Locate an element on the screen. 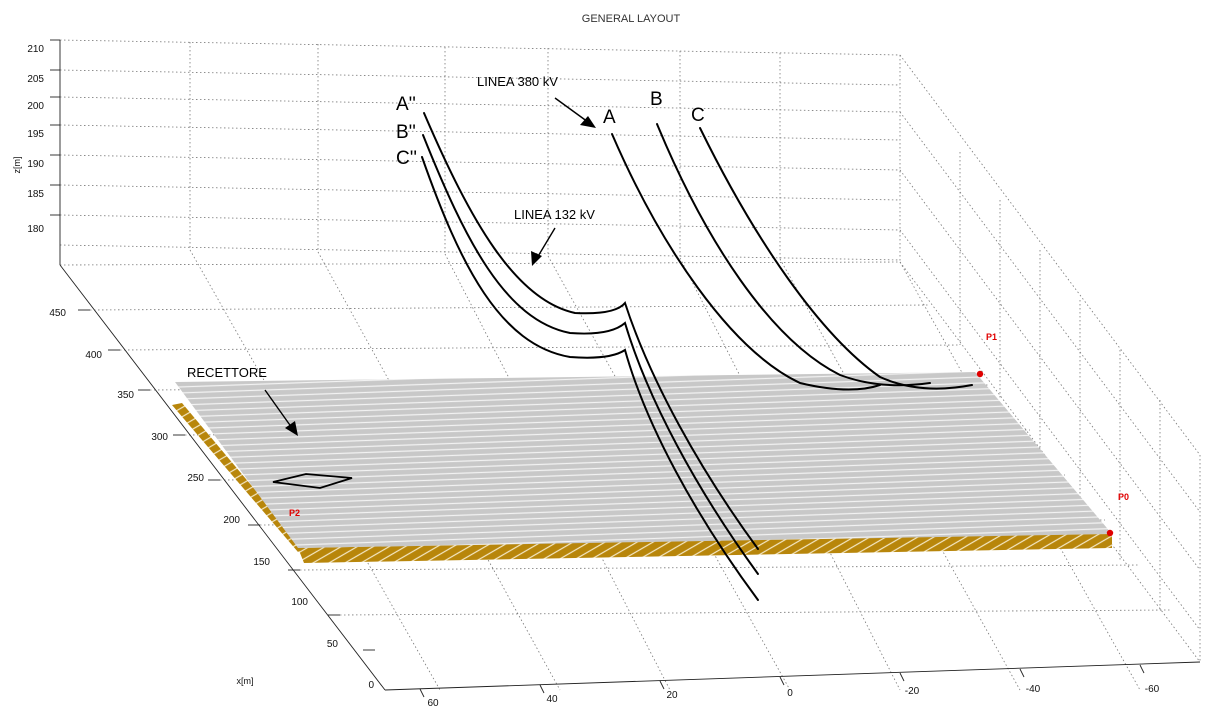  z-tick-label: 180 is located at coordinates (35, 229).